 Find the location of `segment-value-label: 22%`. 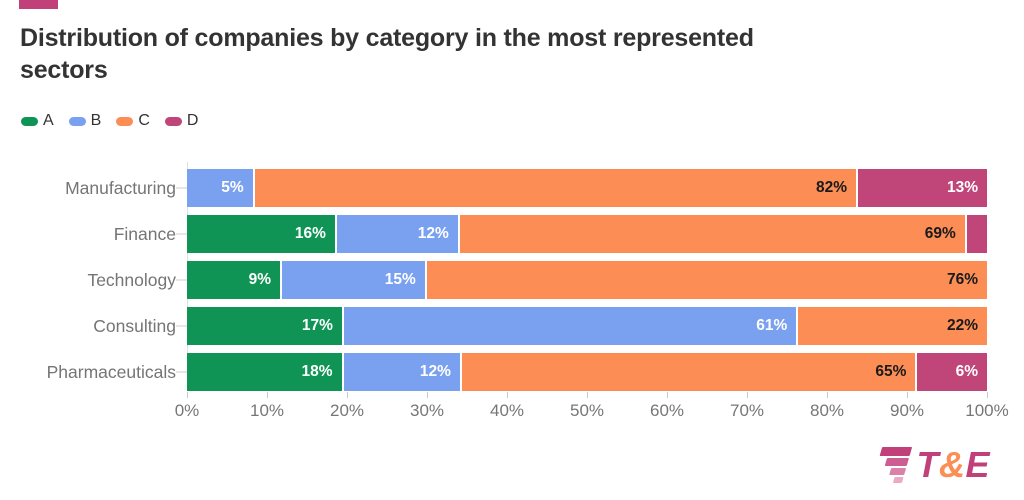

segment-value-label: 22% is located at coordinates (962, 325).